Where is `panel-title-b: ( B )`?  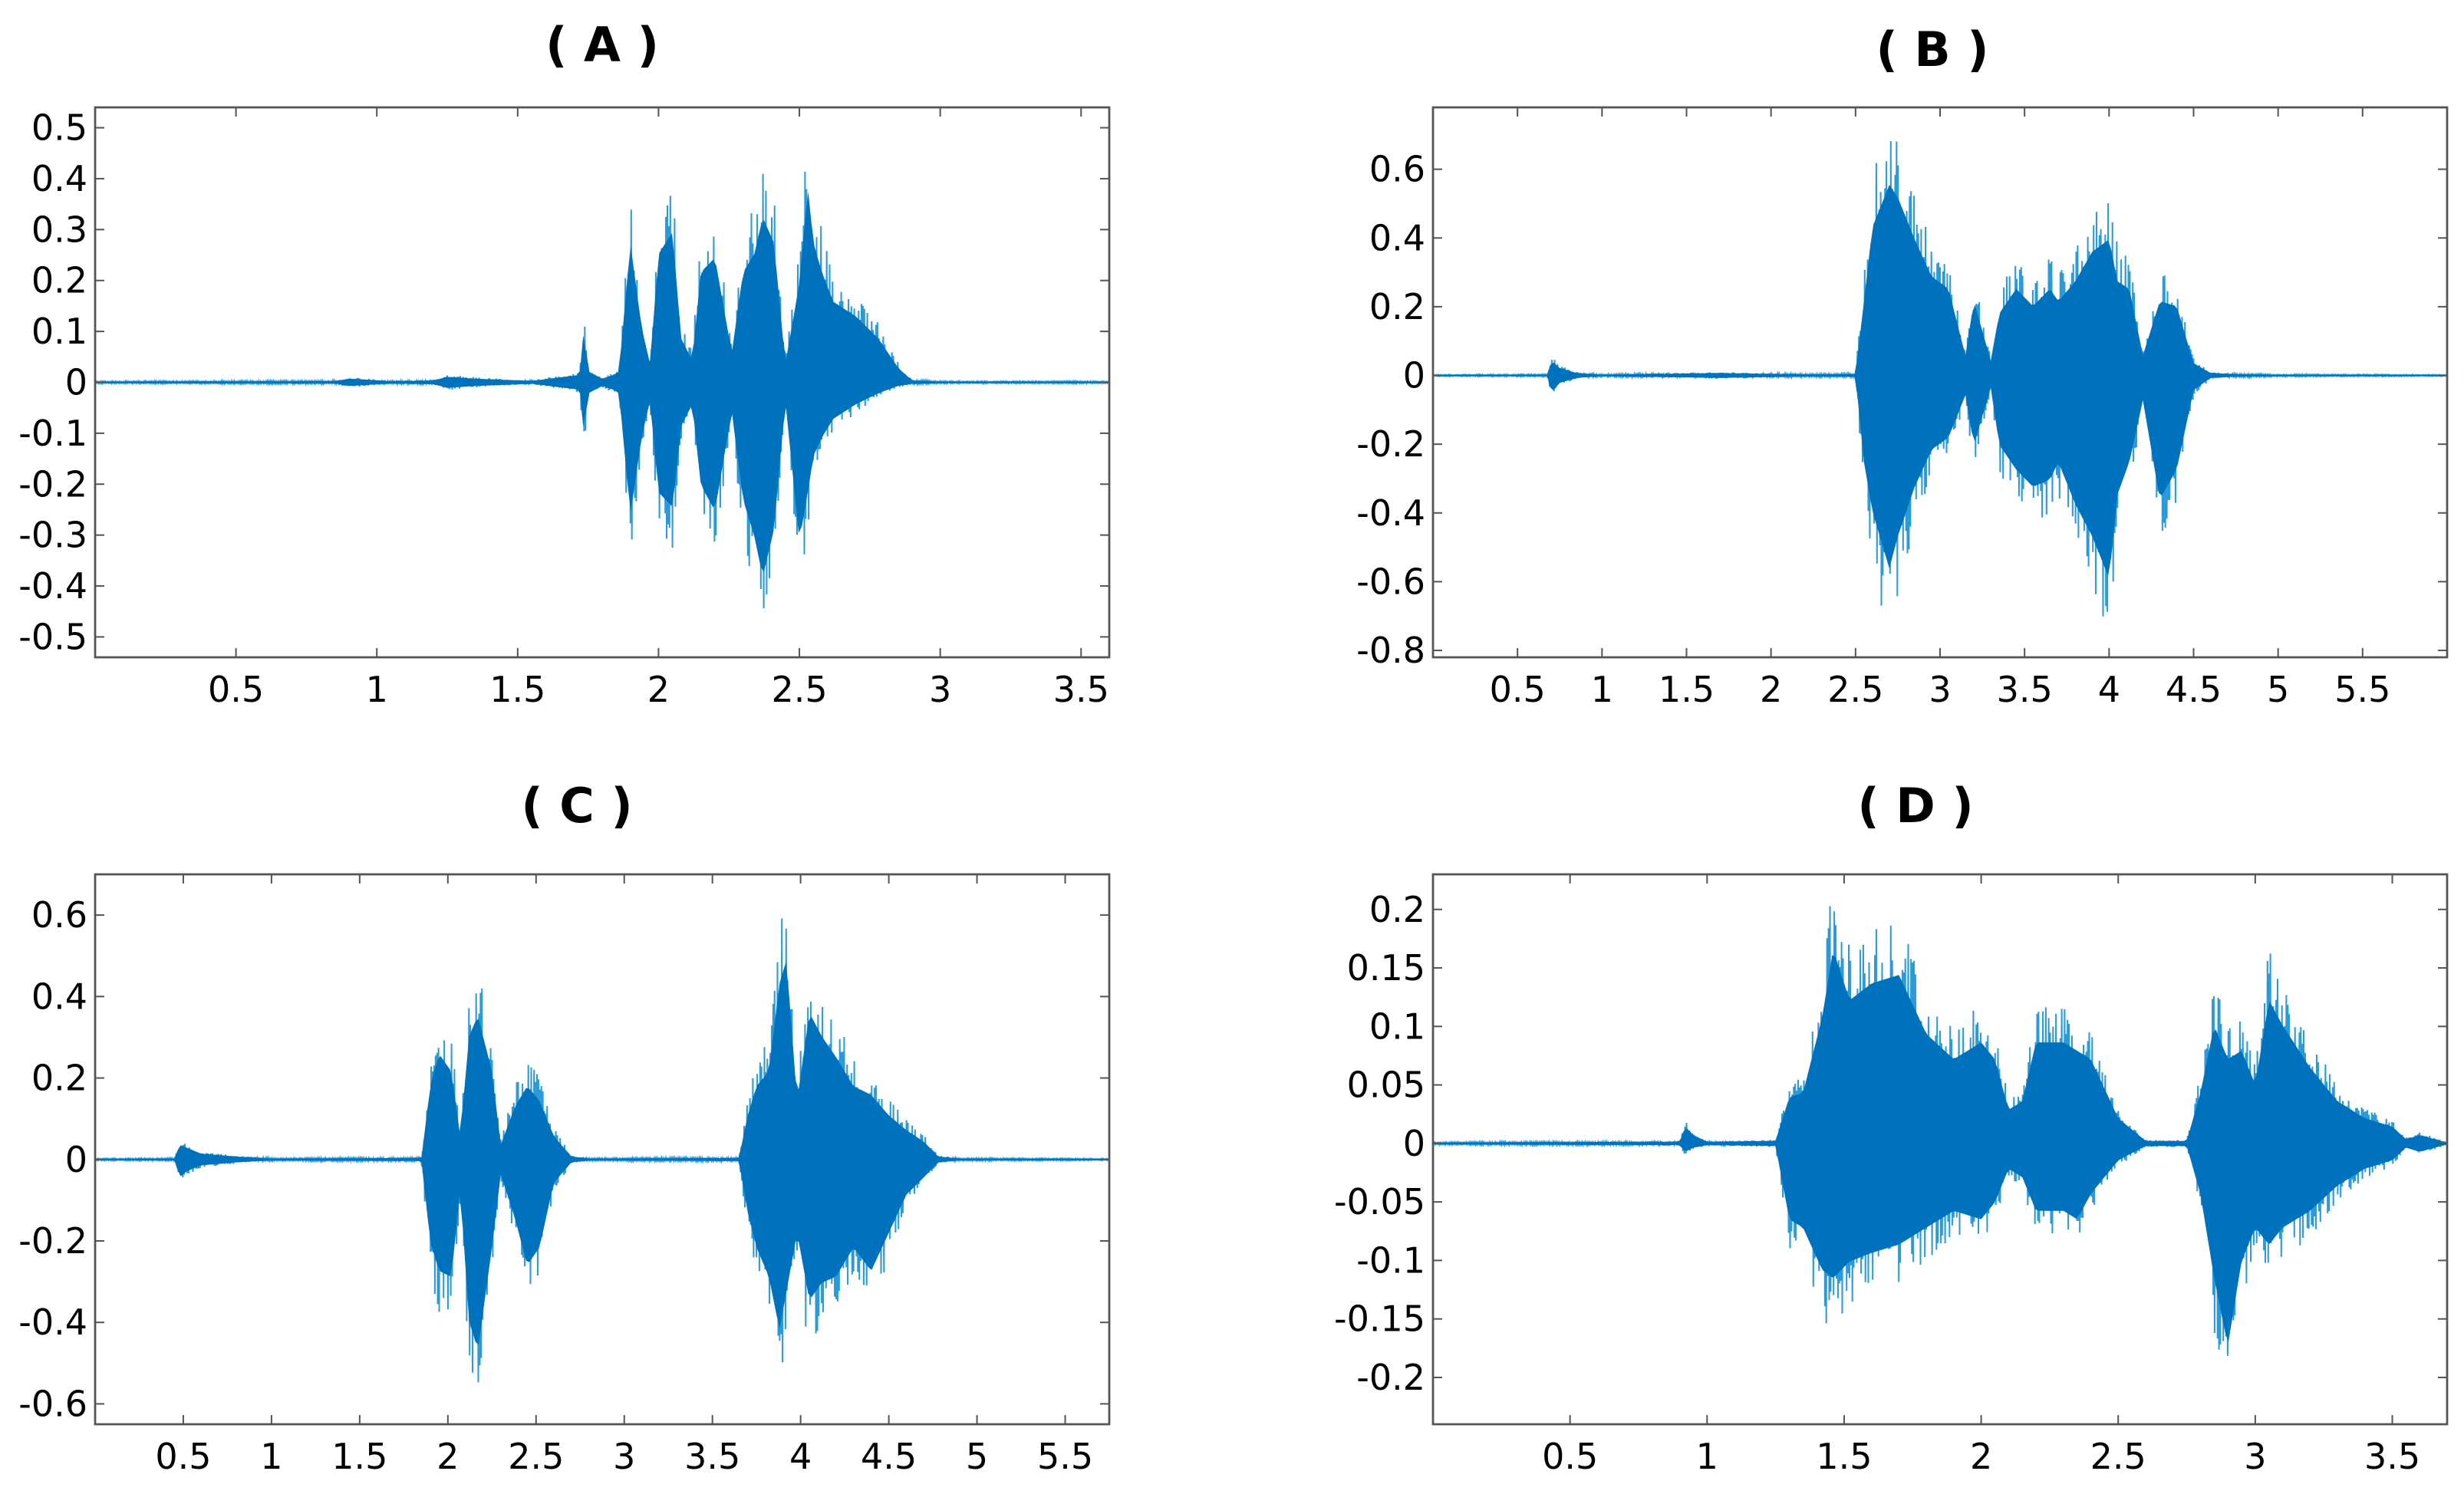
panel-title-b: ( B ) is located at coordinates (1932, 49).